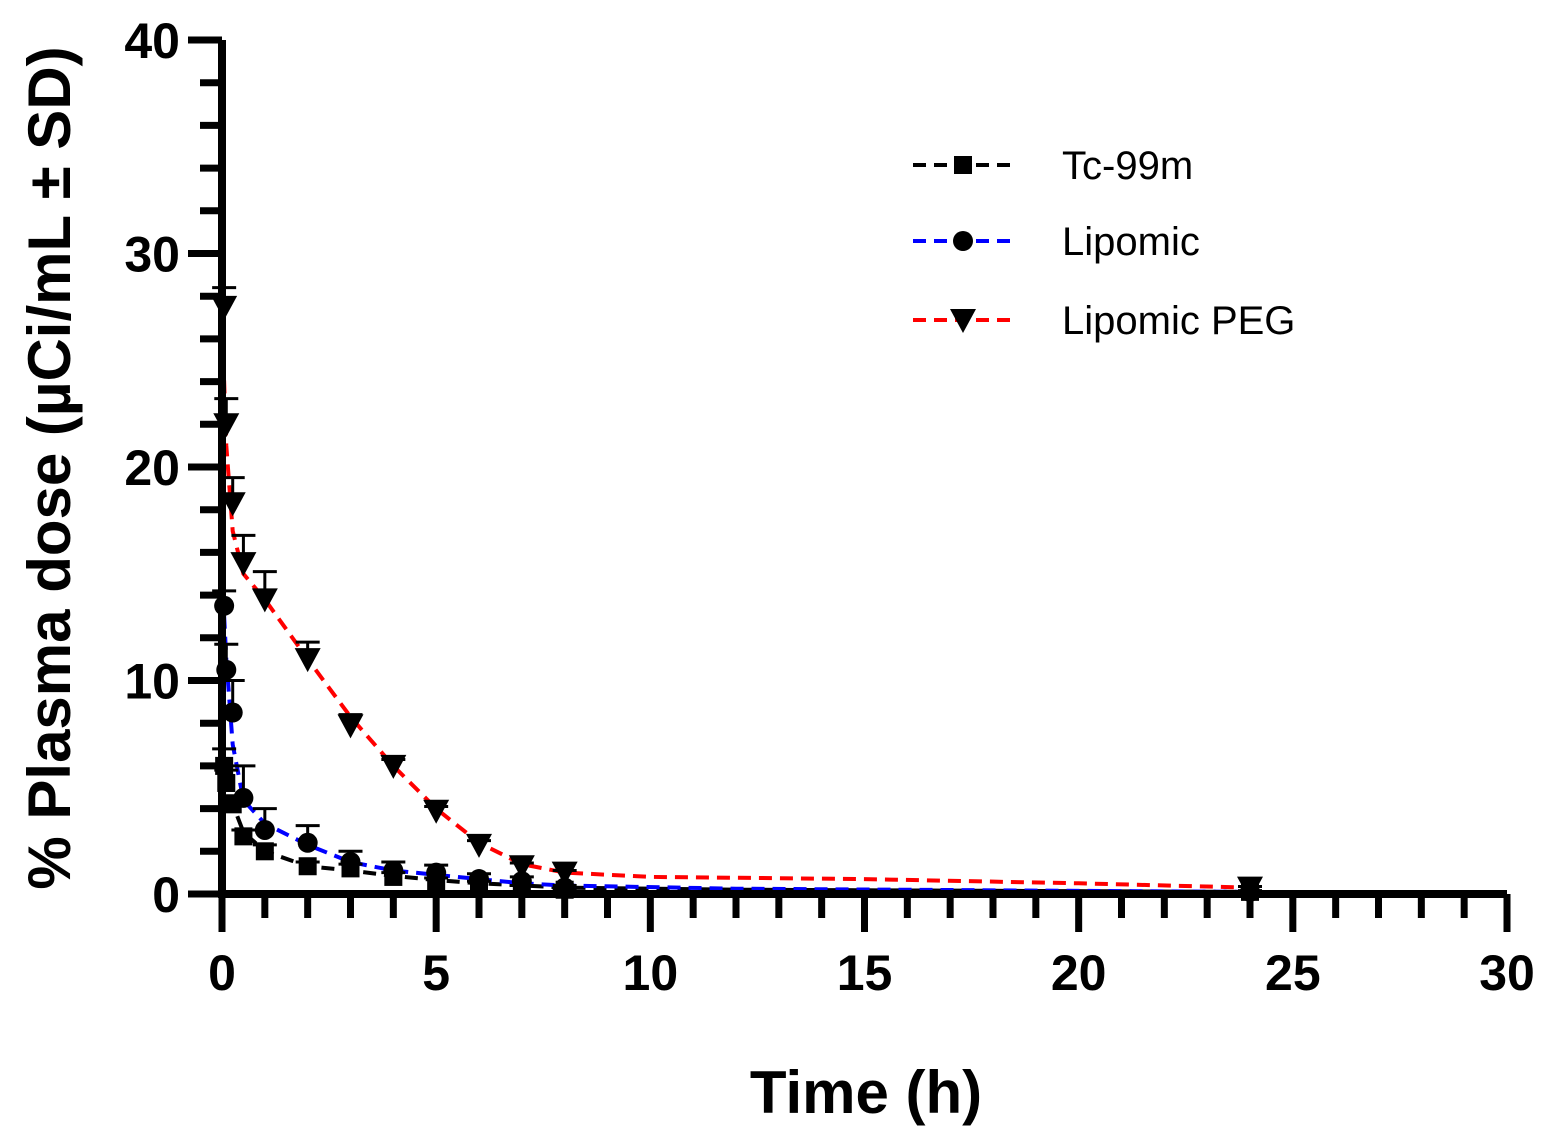 Image resolution: width=1551 pixels, height=1142 pixels. Describe the element at coordinates (651, 973) in the screenshot. I see `x-tick-label: 10` at that location.